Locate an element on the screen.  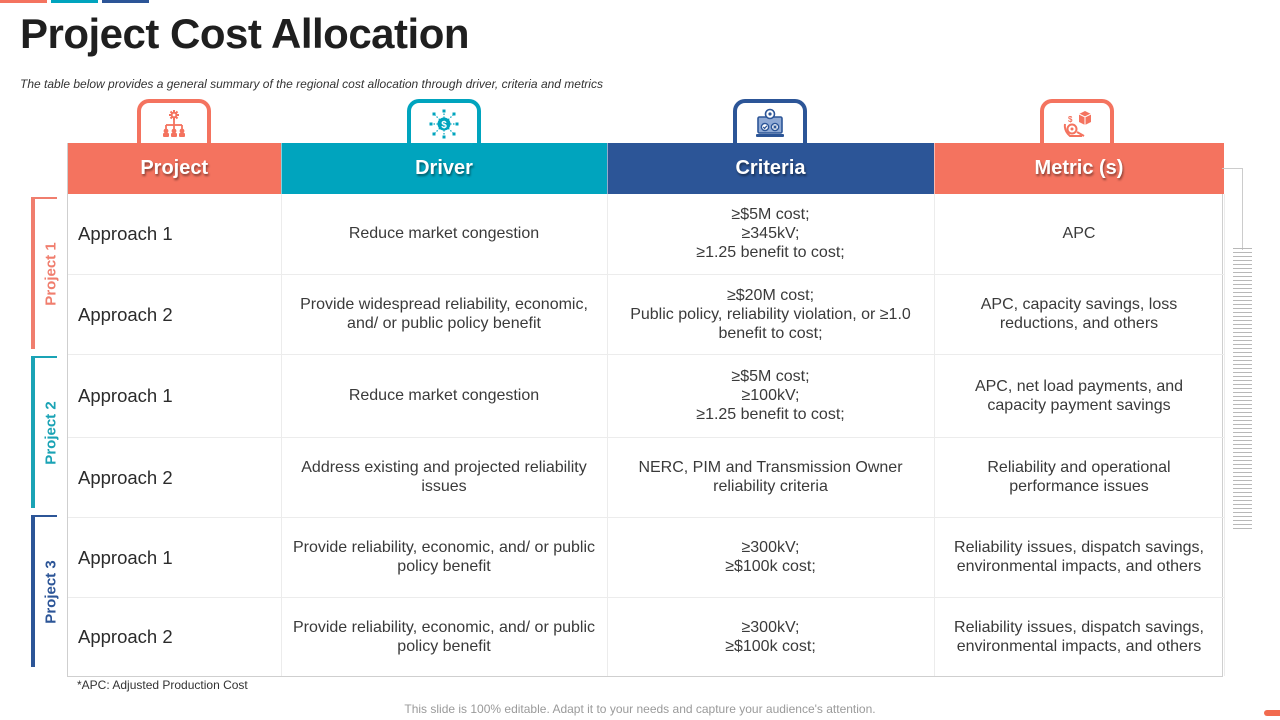
top-color-bars is located at coordinates (74, 1).